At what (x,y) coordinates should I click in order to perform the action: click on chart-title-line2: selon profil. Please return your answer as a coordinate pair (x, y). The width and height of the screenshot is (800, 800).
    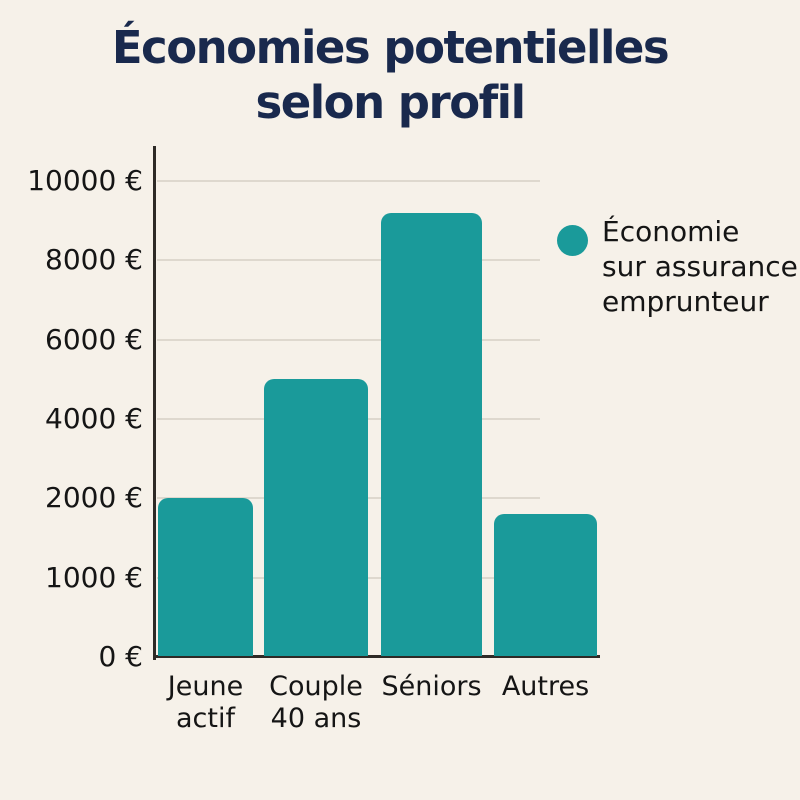
    Looking at the image, I should click on (390, 102).